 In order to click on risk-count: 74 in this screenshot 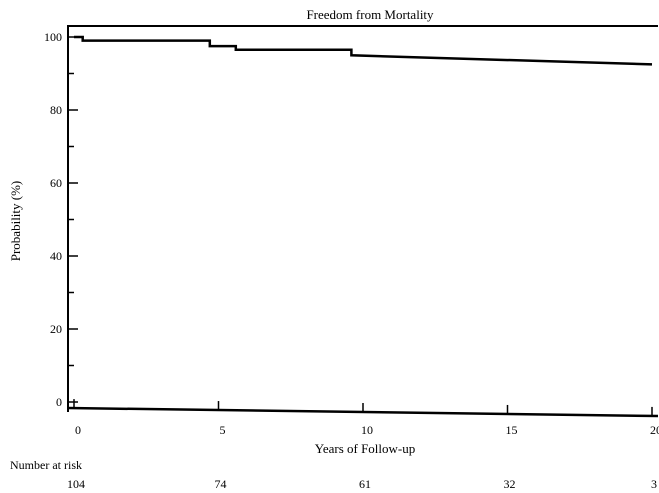, I will do `click(221, 484)`.